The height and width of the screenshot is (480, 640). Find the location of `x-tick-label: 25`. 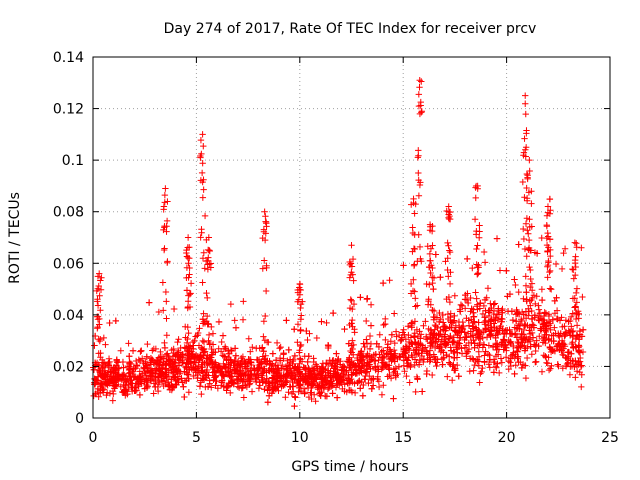

x-tick-label: 25 is located at coordinates (610, 438).